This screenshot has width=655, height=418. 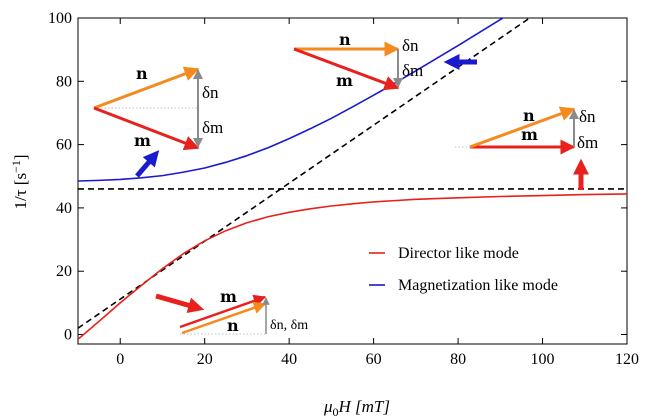 I want to click on x-axis-label: μ0H [mT], so click(x=356, y=407).